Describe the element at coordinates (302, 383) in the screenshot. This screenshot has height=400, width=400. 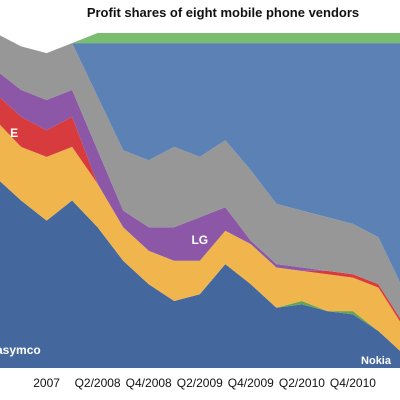
I see `x-tick-label: Q2/2010` at that location.